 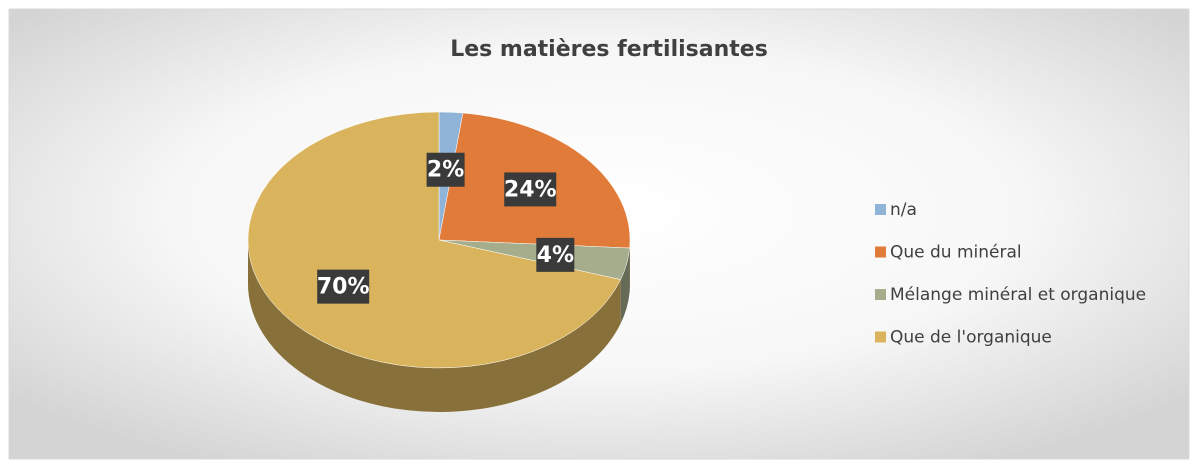 I want to click on data-label: 4%, so click(x=555, y=255).